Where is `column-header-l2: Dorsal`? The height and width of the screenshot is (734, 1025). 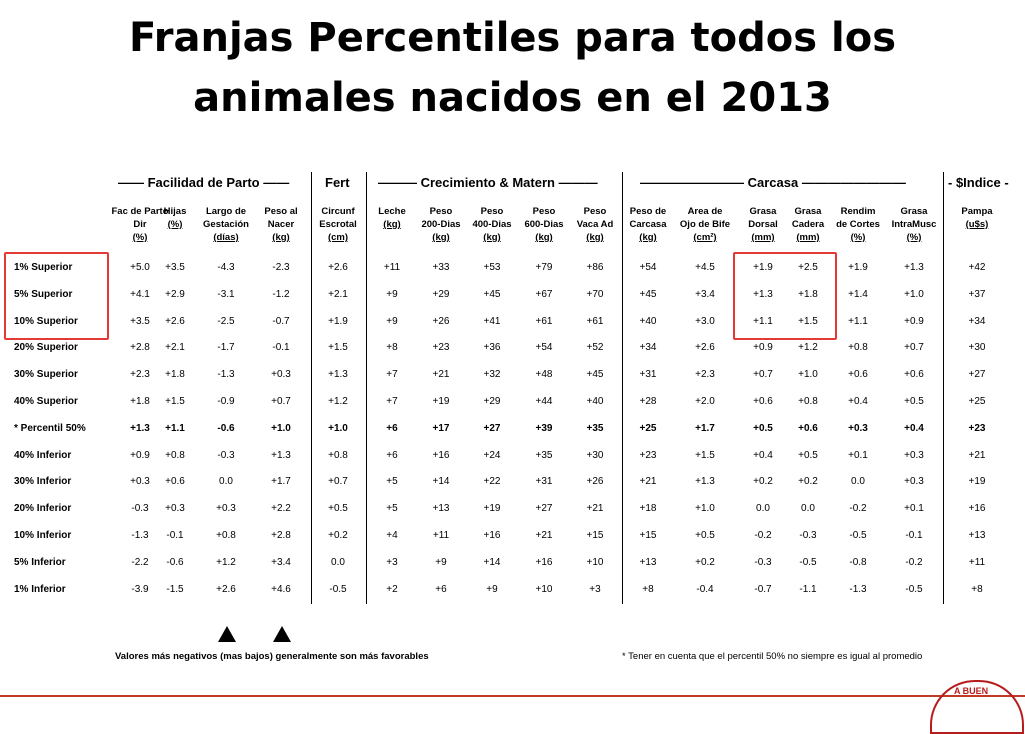 column-header-l2: Dorsal is located at coordinates (763, 224).